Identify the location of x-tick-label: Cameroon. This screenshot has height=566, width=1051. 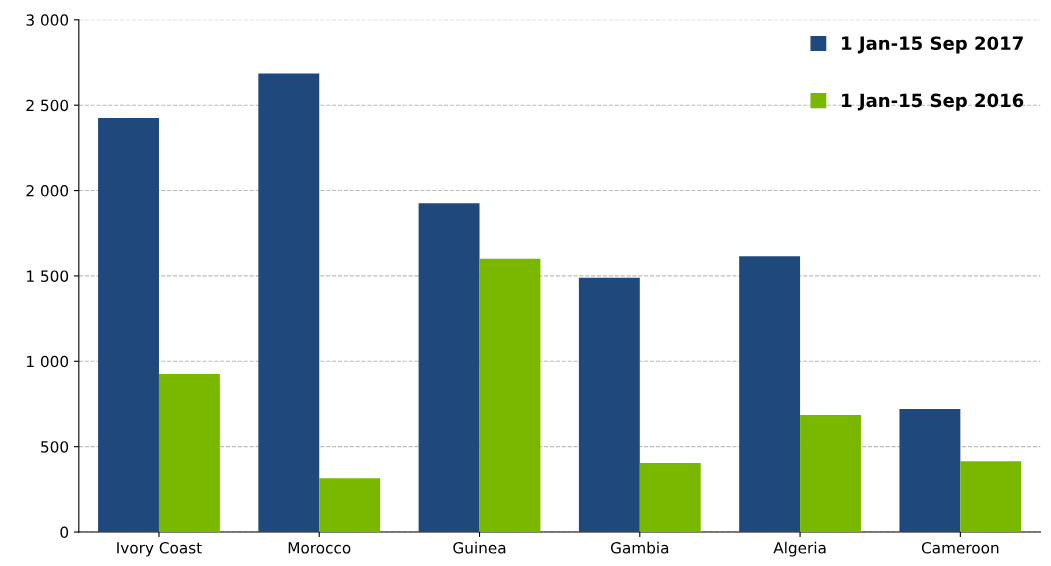
(960, 548).